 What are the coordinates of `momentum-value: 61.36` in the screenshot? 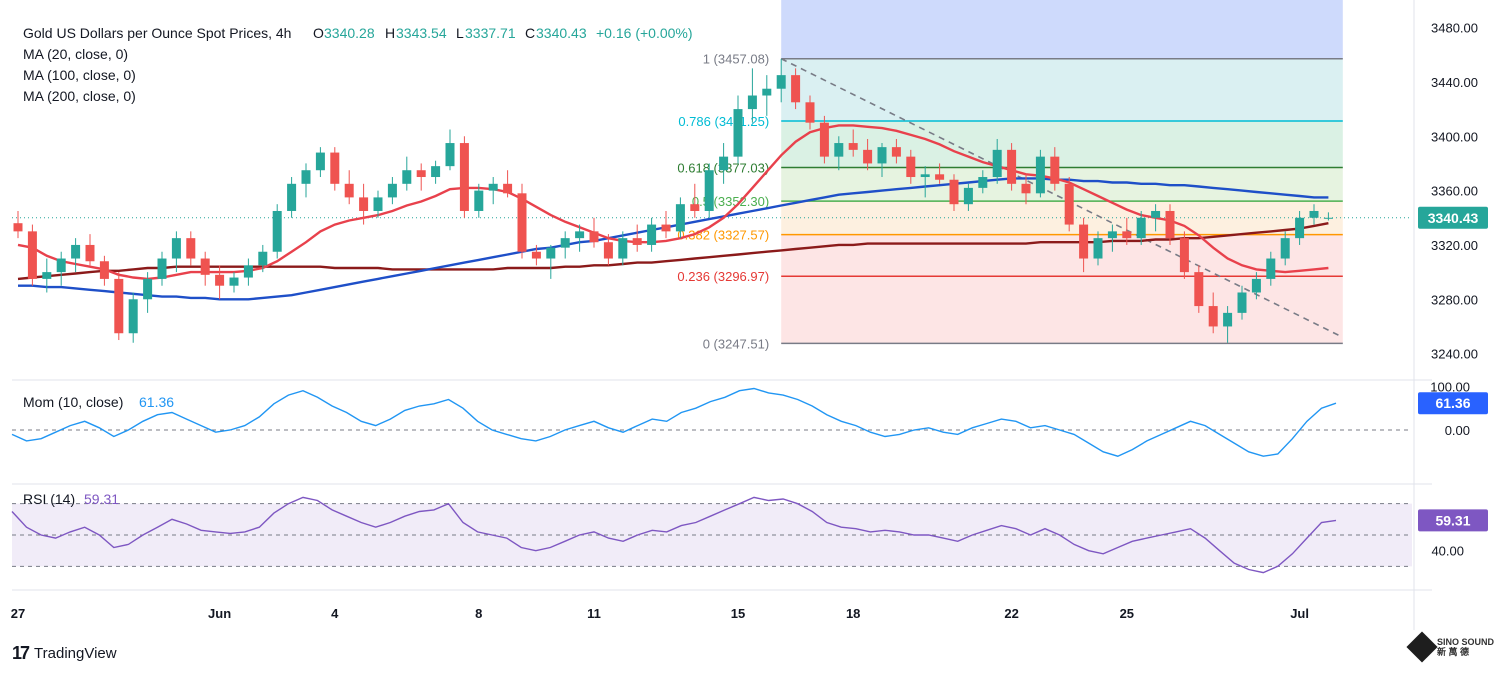 It's located at (156, 402).